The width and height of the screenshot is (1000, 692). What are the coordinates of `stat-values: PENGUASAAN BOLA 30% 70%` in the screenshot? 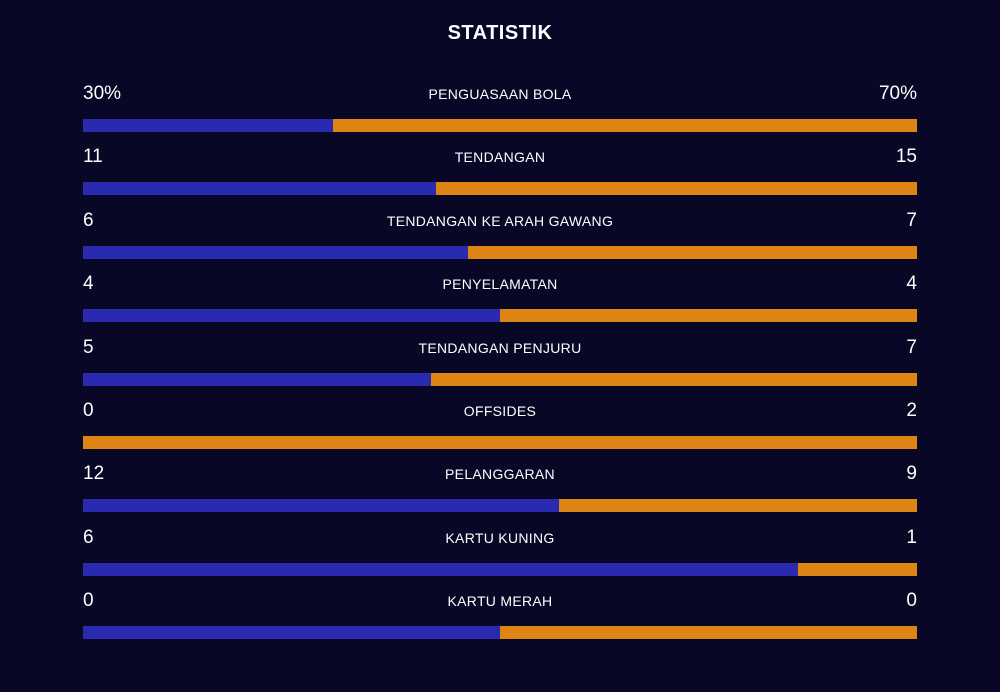 It's located at (500, 94).